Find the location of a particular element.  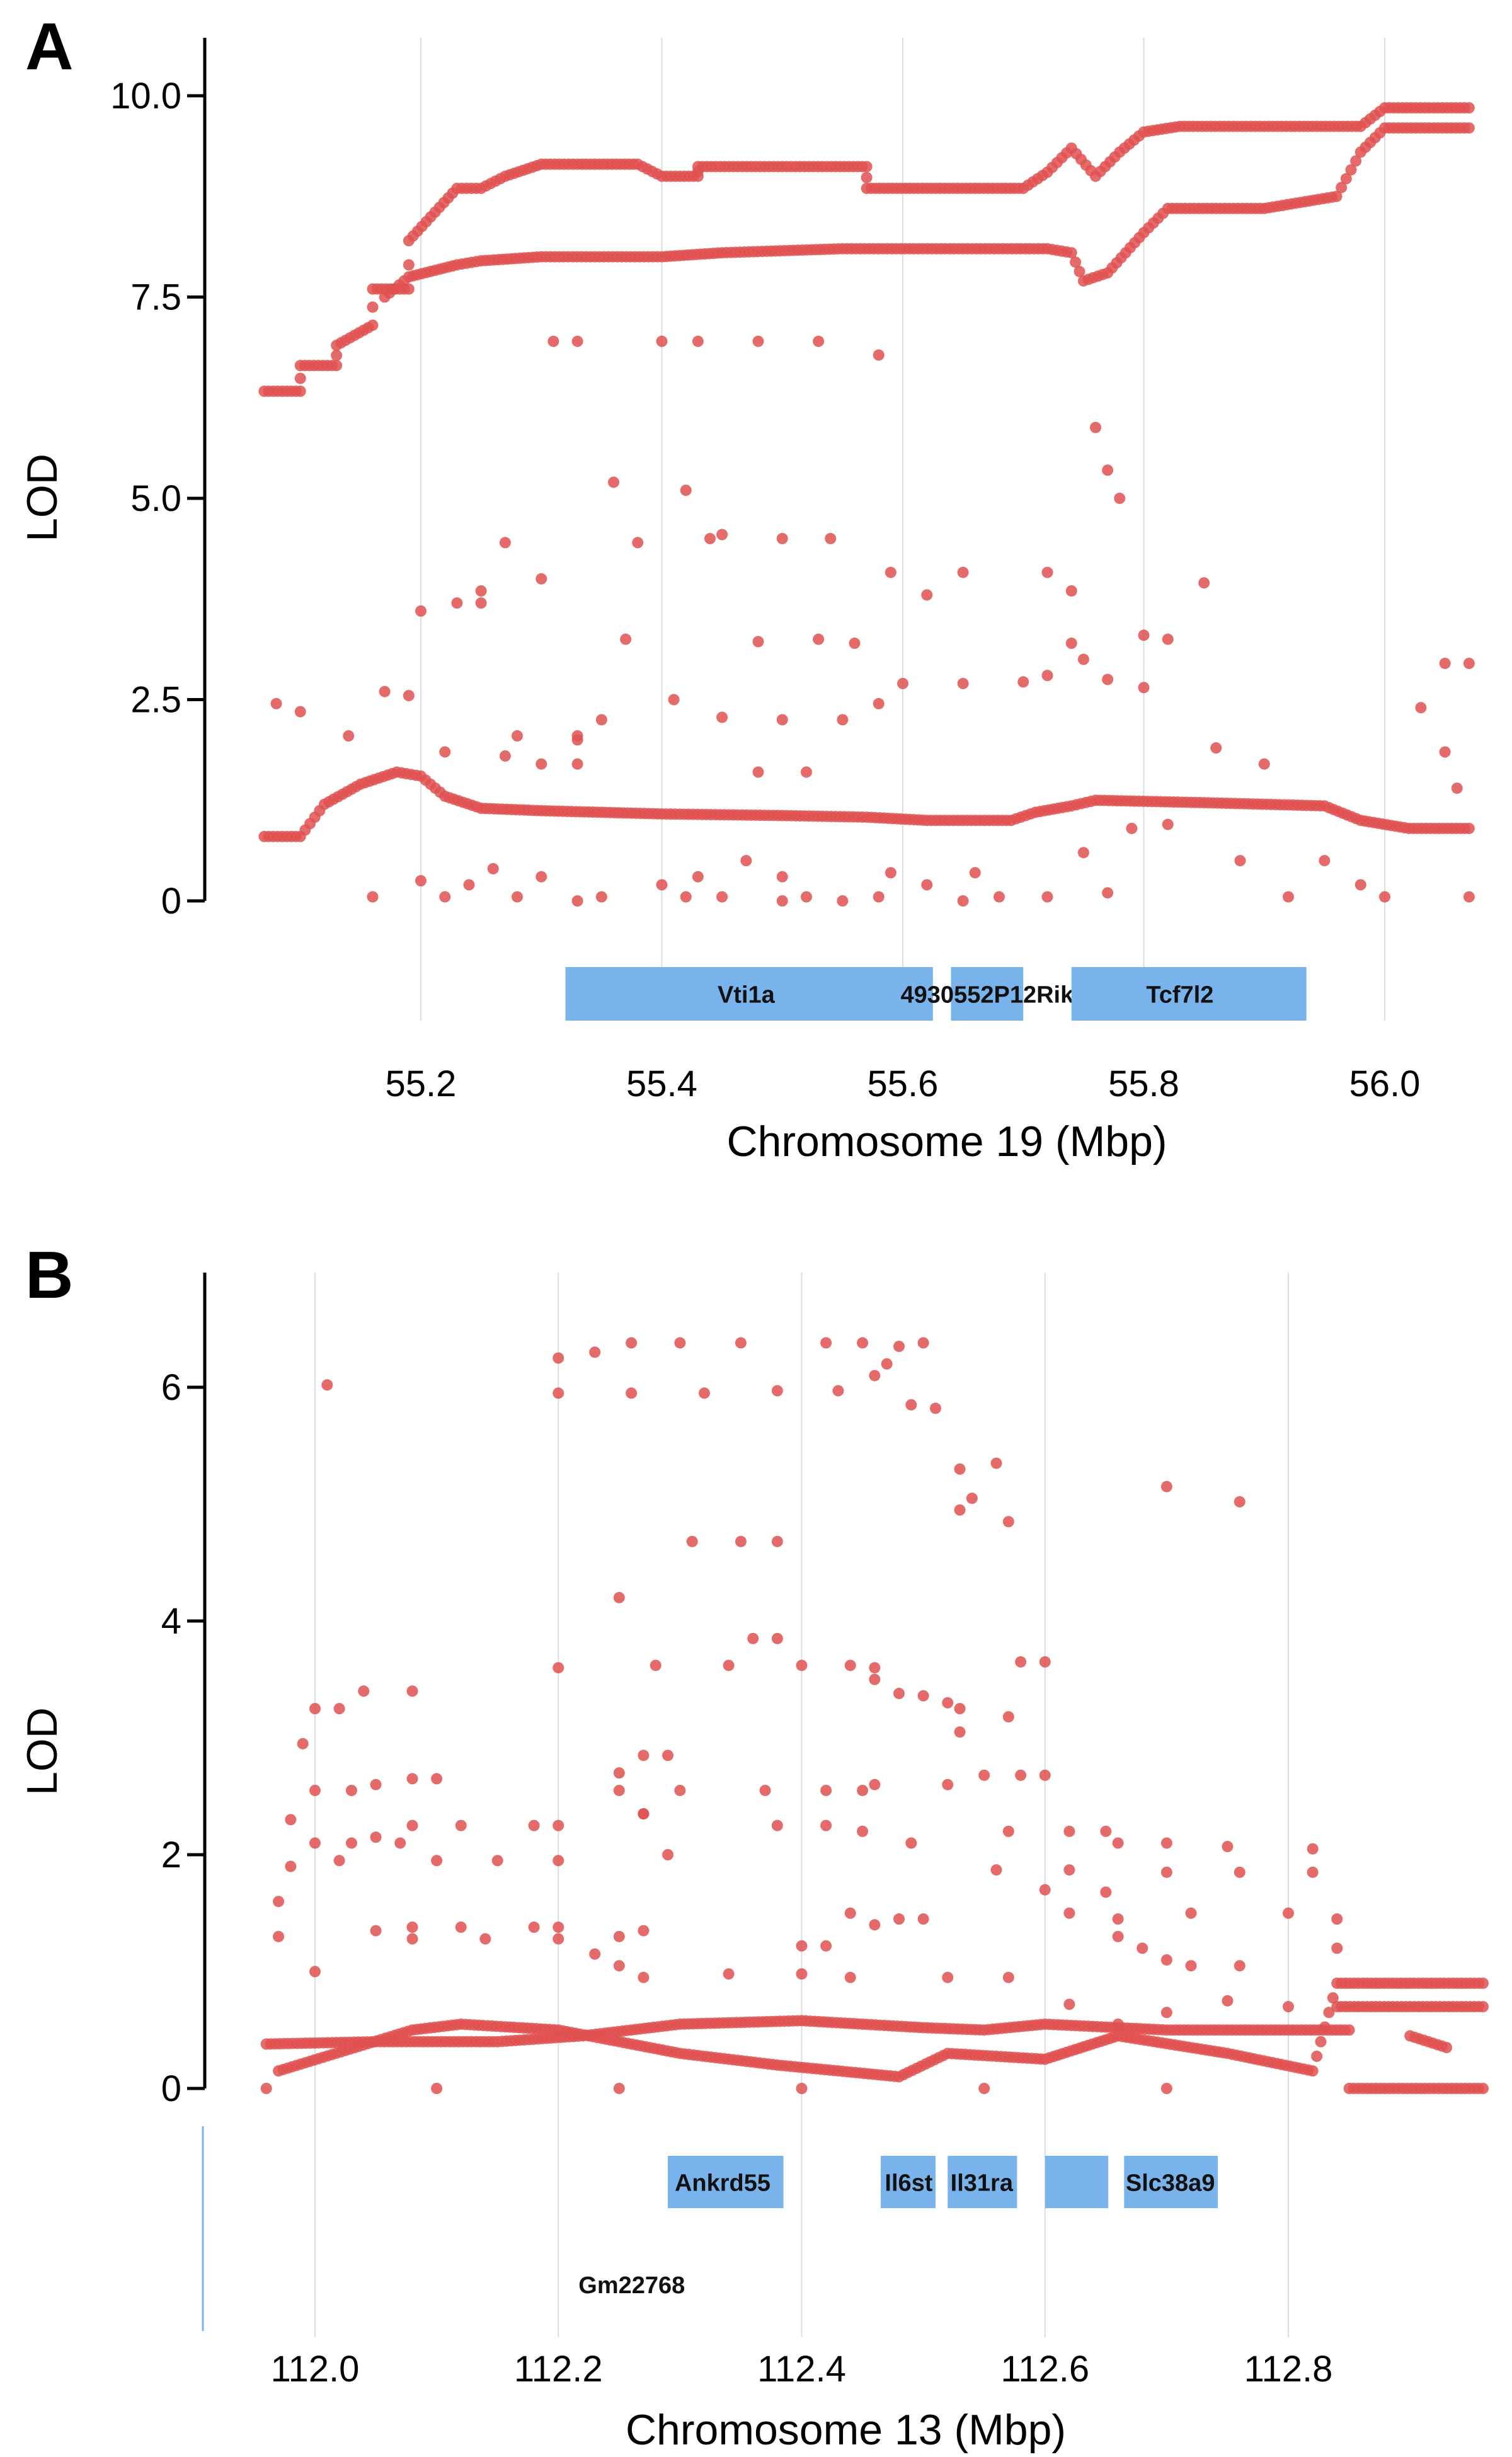

y-tick-label: 10.0 is located at coordinates (145, 96).